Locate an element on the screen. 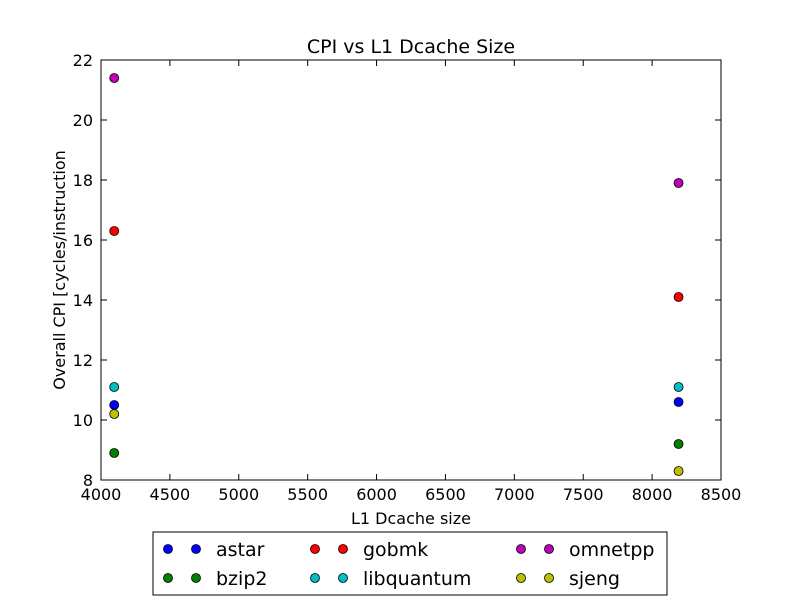 The width and height of the screenshot is (800, 600). legend-item-libquantum: libquantum is located at coordinates (390, 579).